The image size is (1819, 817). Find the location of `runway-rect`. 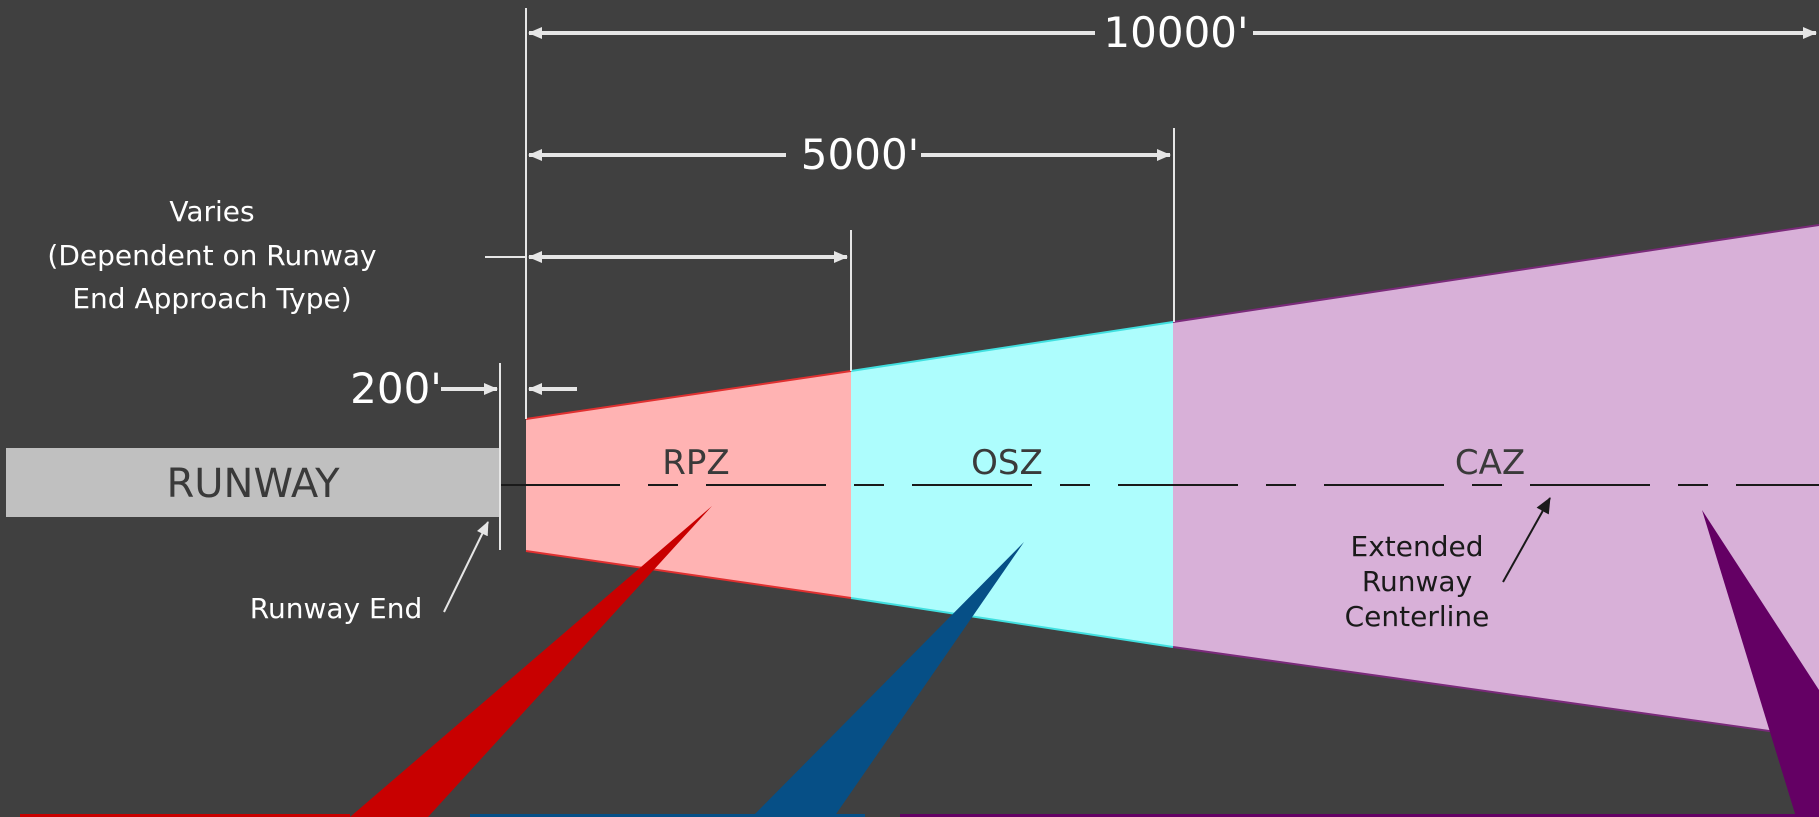

runway-rect is located at coordinates (253, 482).